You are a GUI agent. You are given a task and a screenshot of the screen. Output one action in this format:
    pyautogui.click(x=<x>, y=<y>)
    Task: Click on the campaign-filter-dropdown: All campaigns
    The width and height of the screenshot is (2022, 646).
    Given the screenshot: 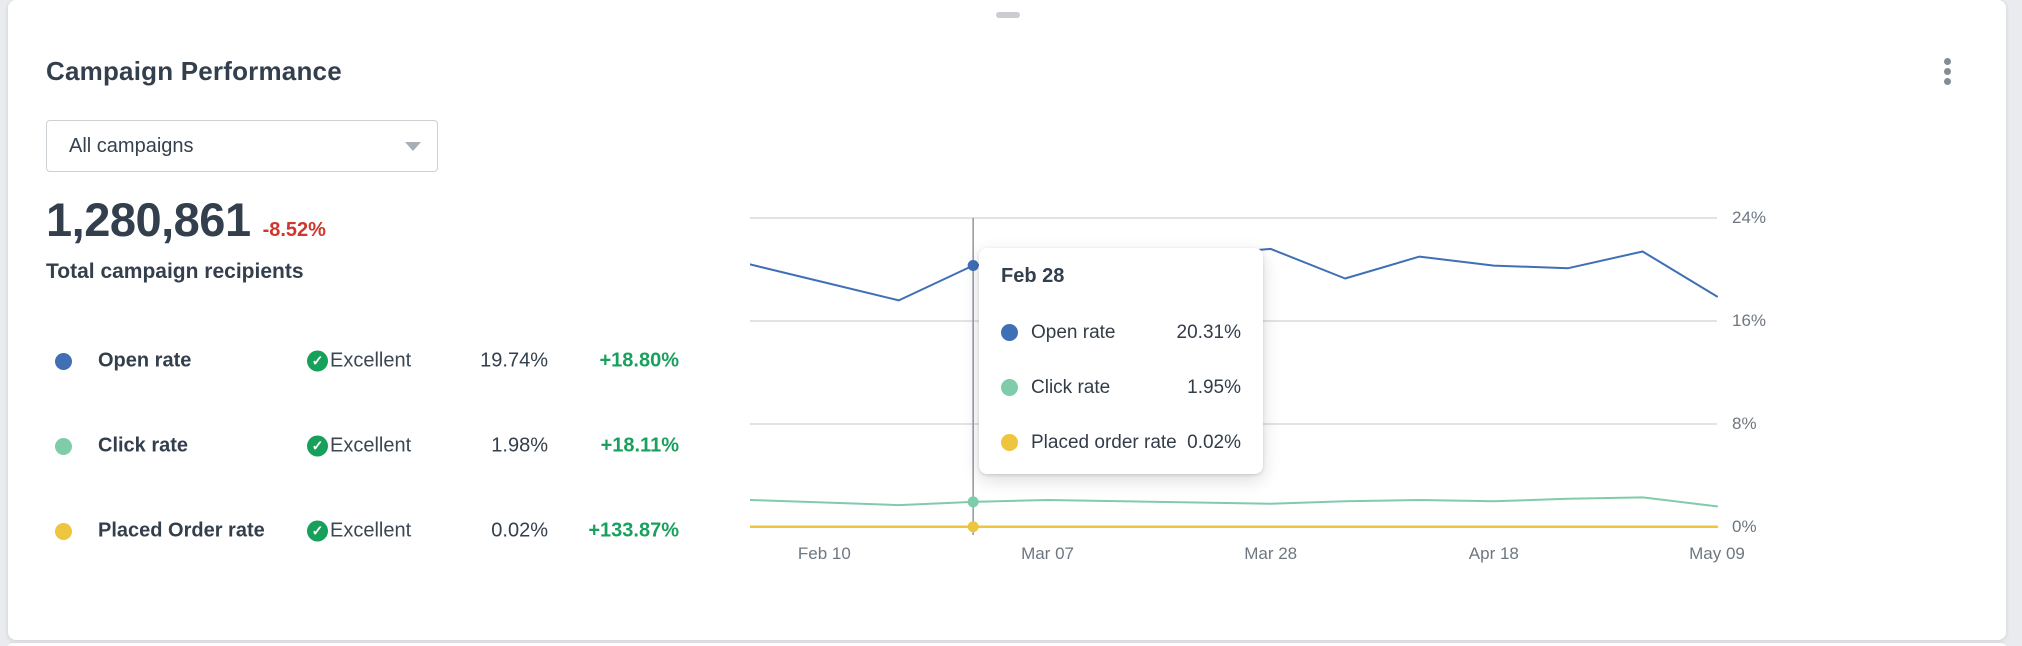 What is the action you would take?
    pyautogui.click(x=242, y=146)
    